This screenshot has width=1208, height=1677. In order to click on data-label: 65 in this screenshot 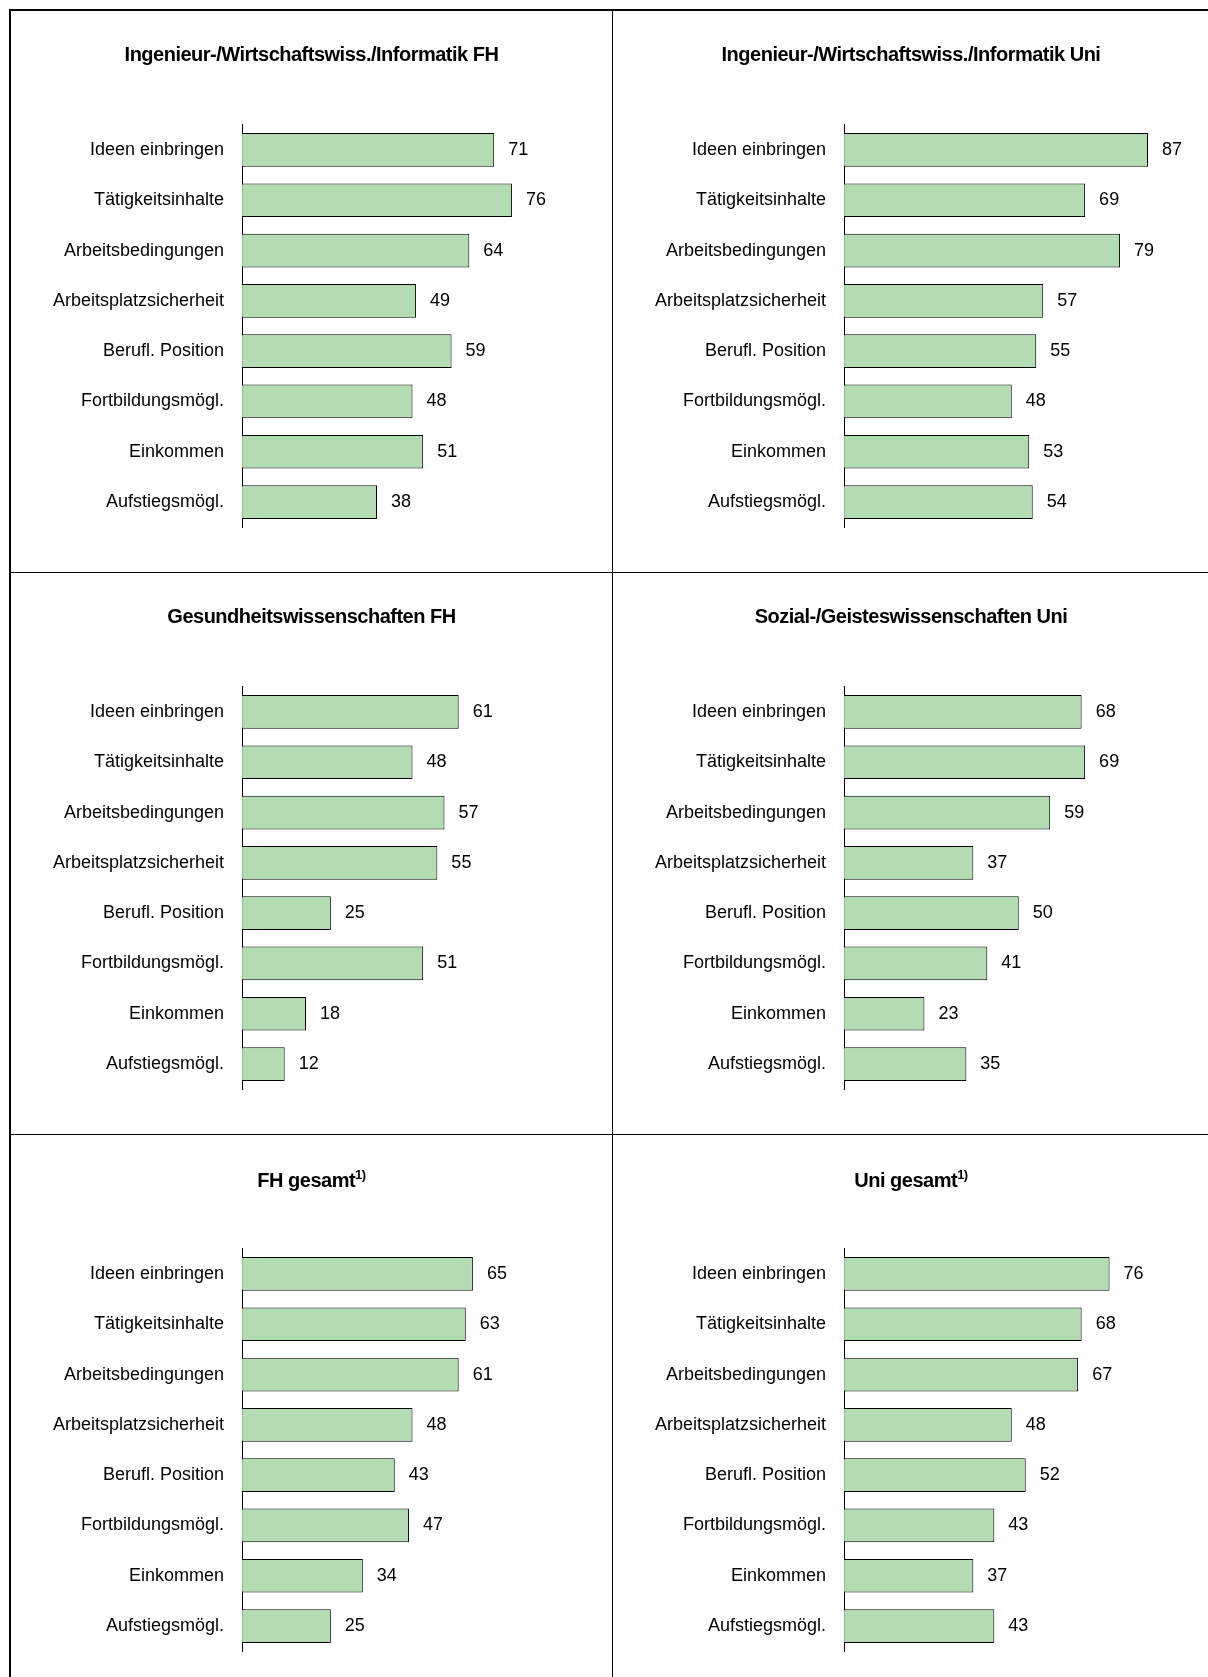, I will do `click(496, 1272)`.